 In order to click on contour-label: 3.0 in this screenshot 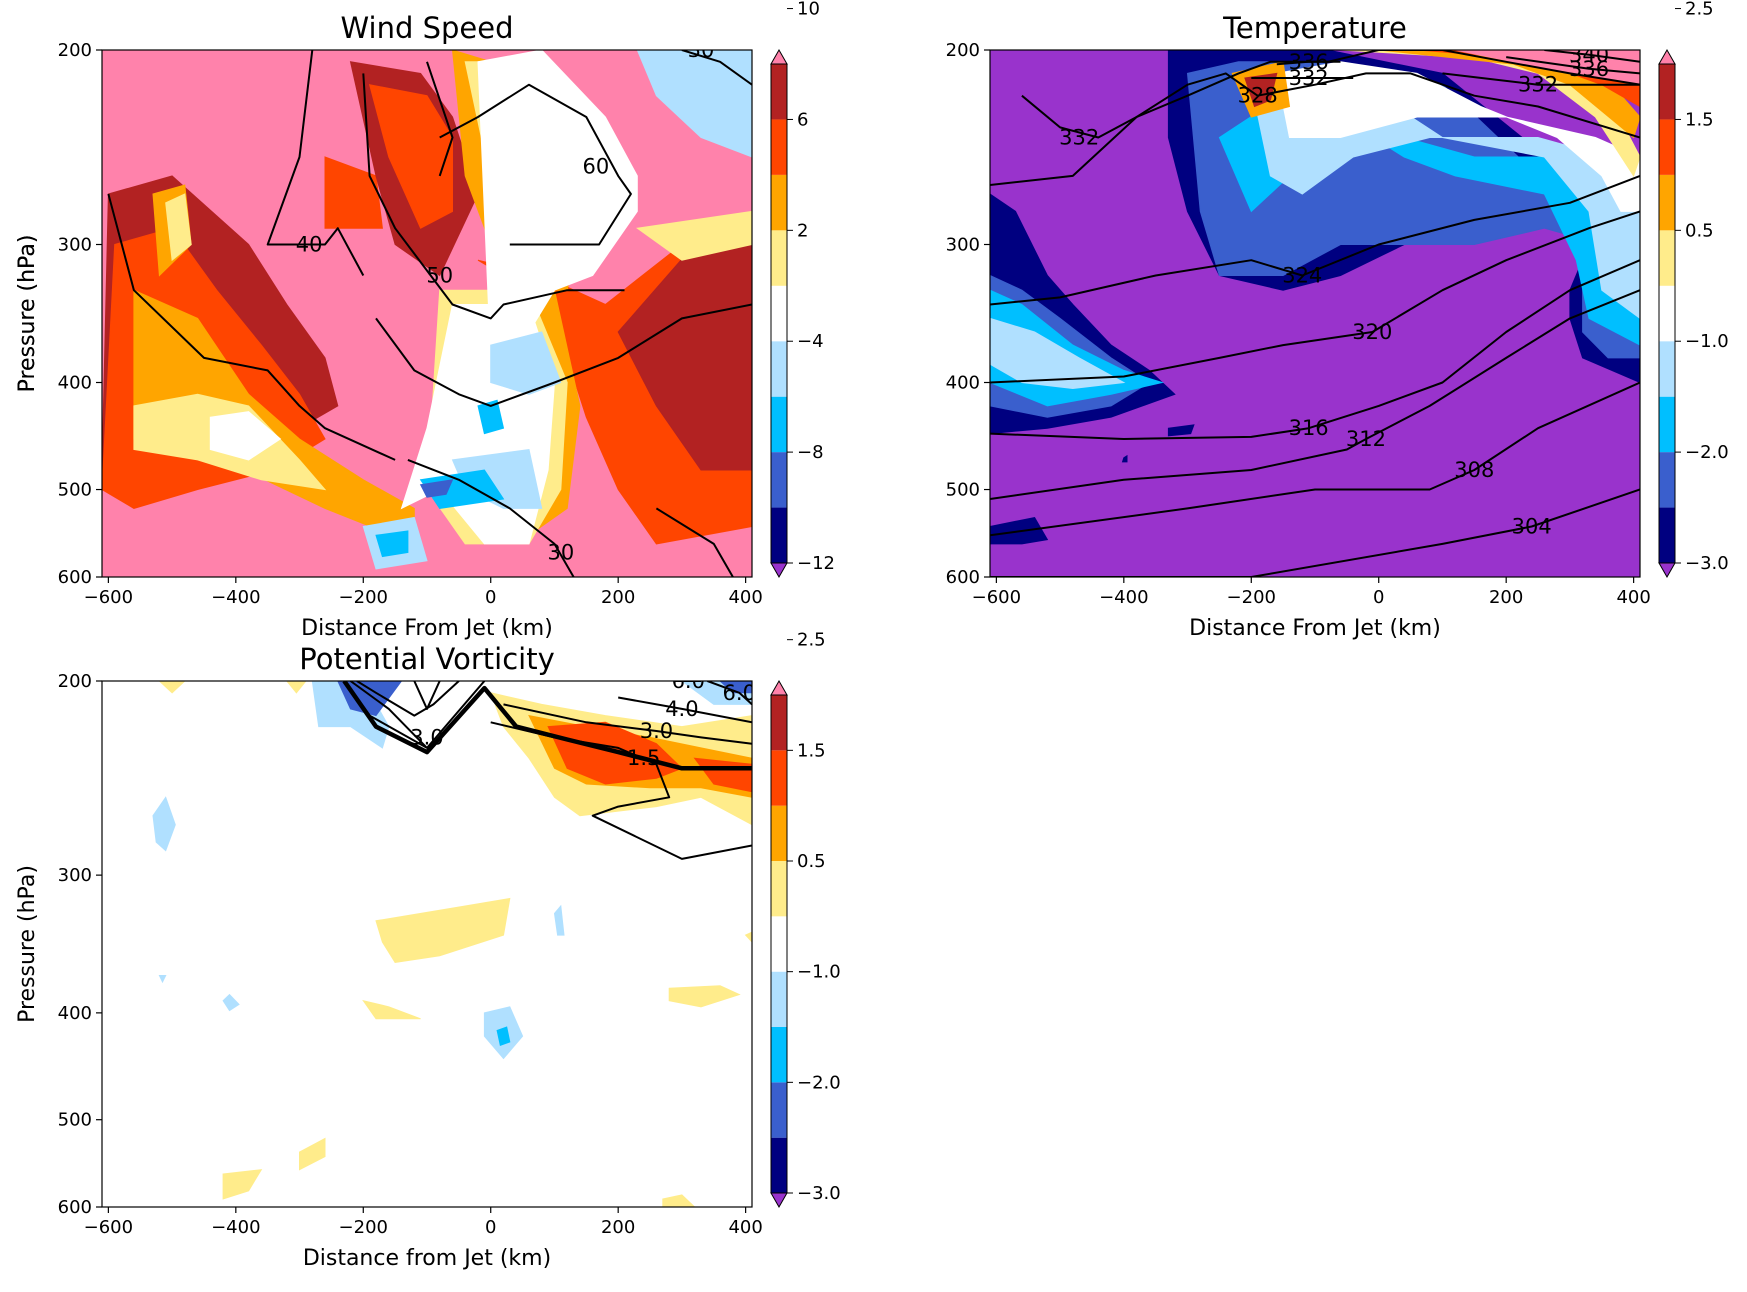, I will do `click(656, 731)`.